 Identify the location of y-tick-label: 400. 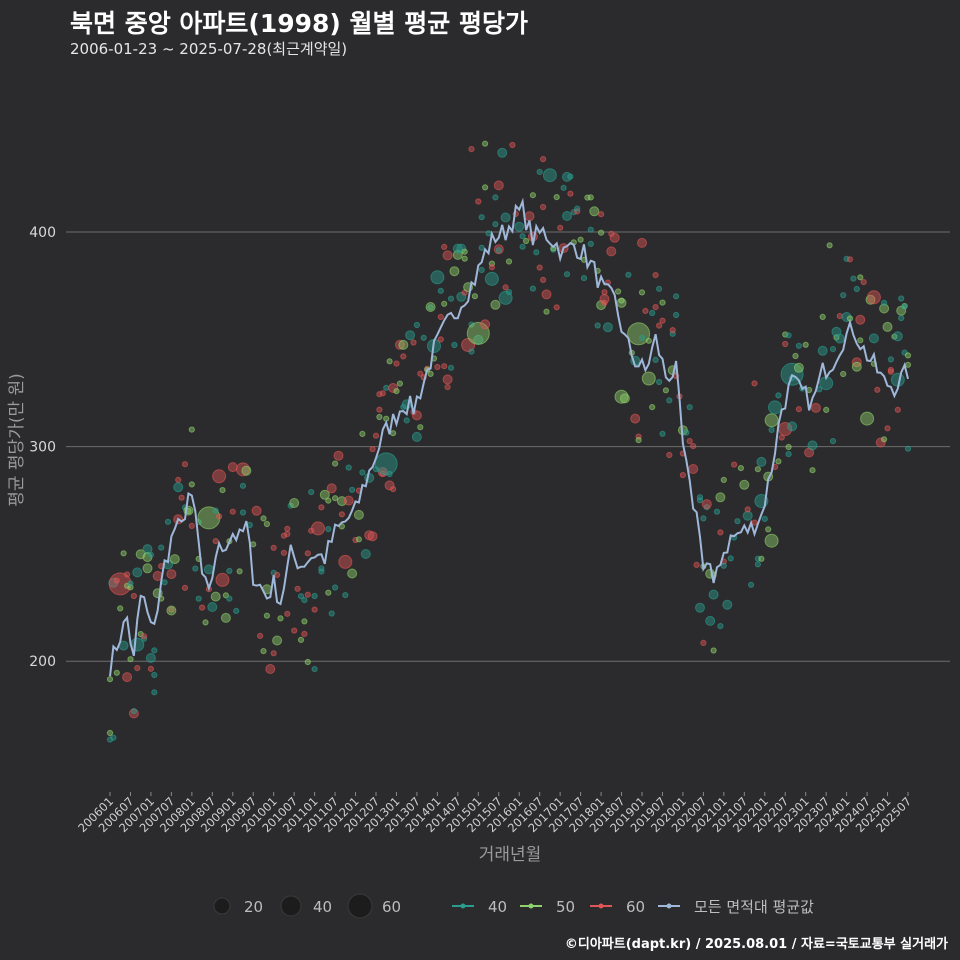
(42, 233).